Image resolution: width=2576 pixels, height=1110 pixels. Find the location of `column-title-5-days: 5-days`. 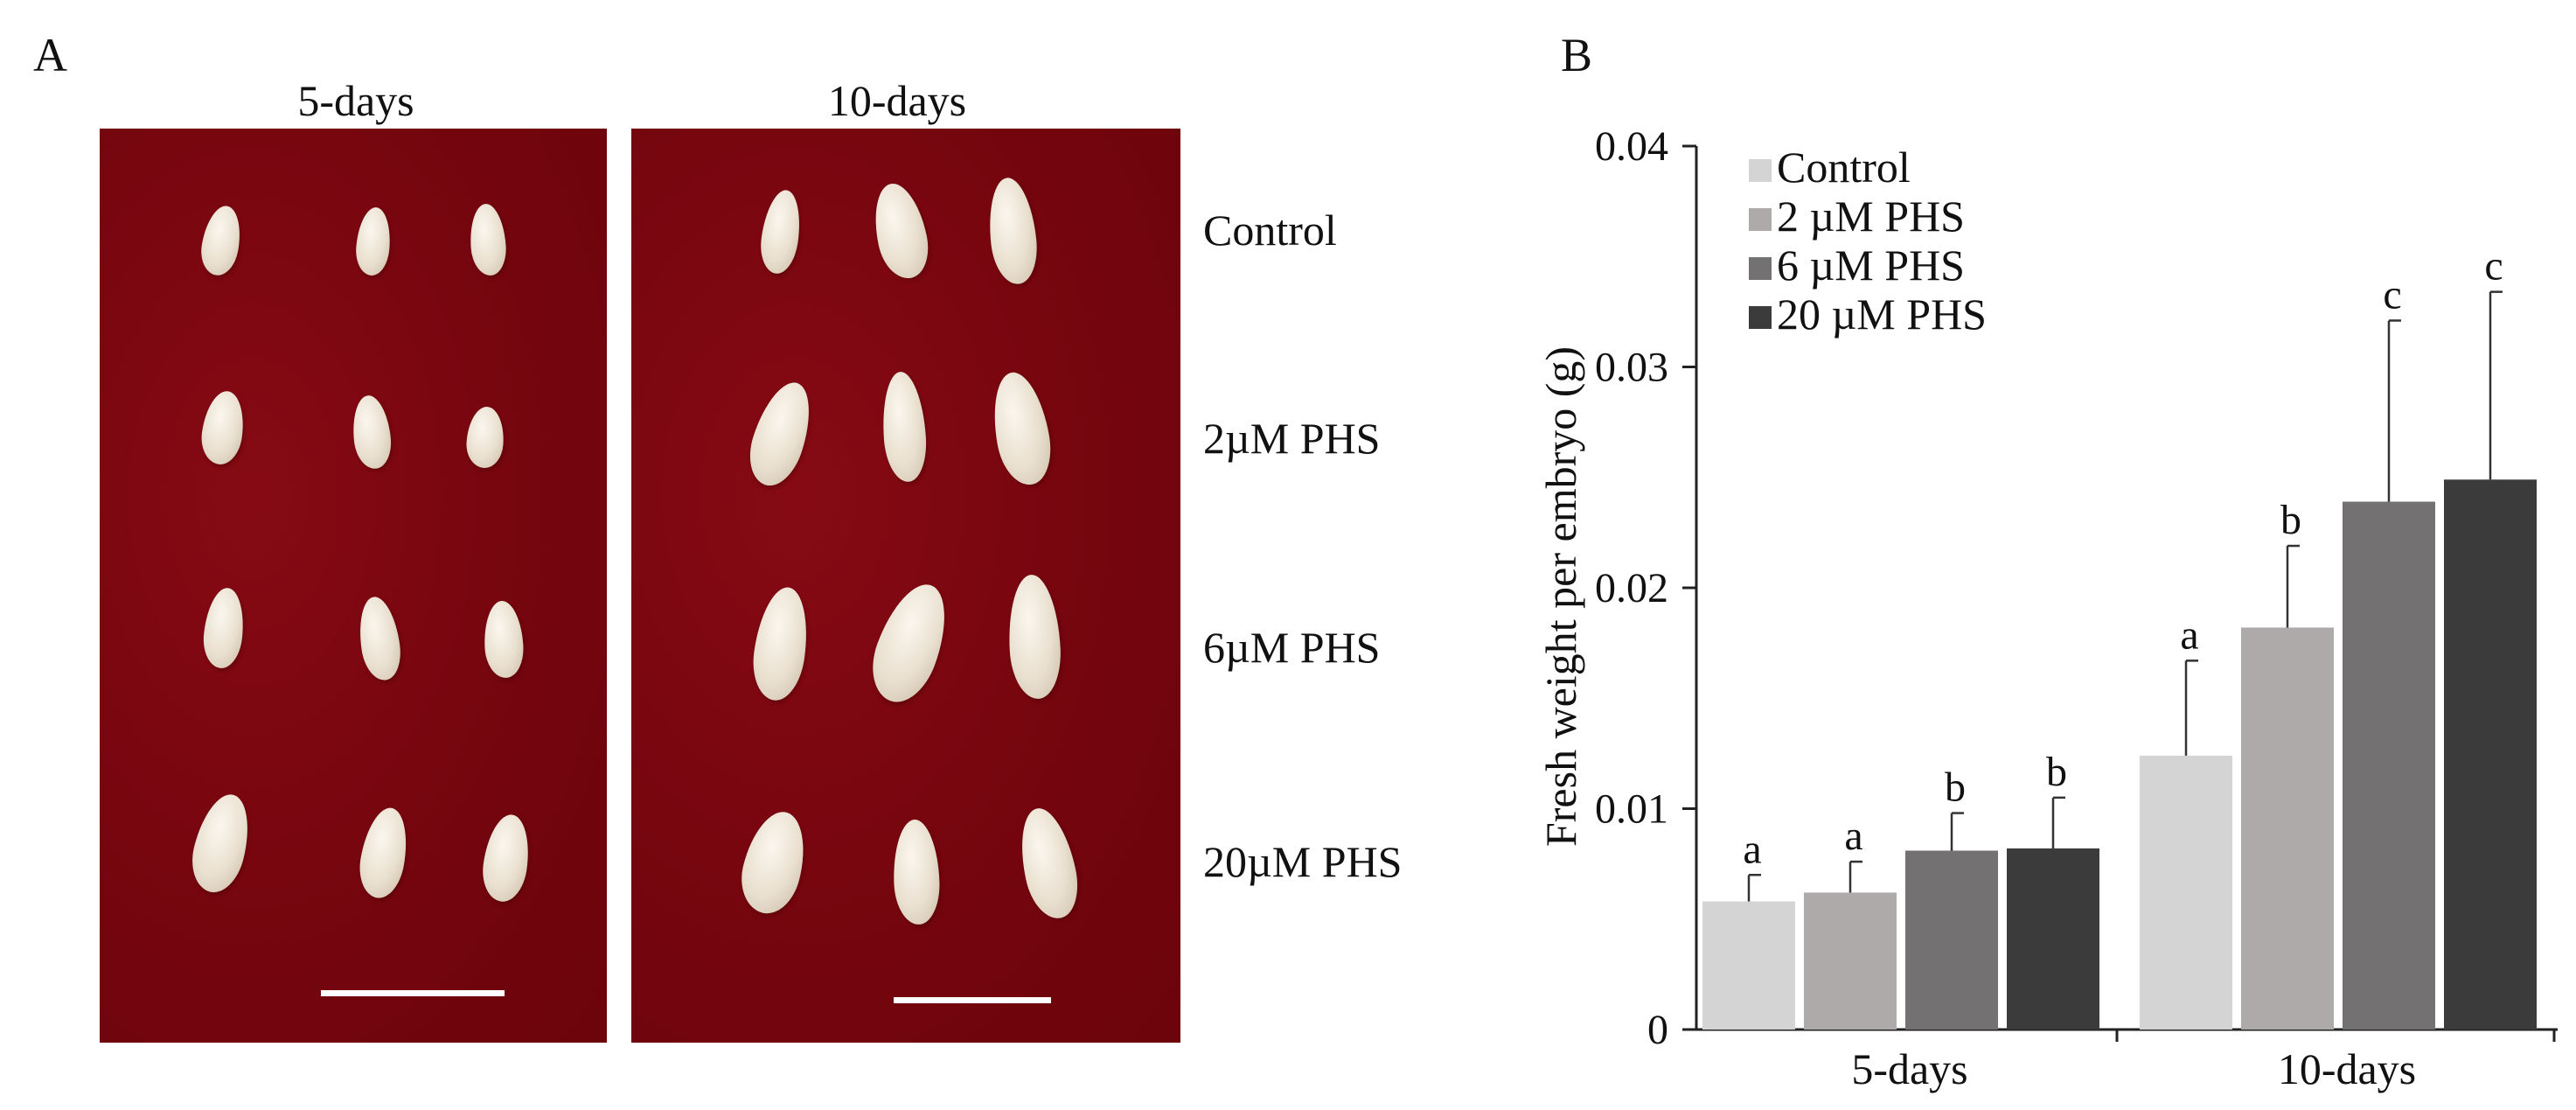

column-title-5-days: 5-days is located at coordinates (355, 101).